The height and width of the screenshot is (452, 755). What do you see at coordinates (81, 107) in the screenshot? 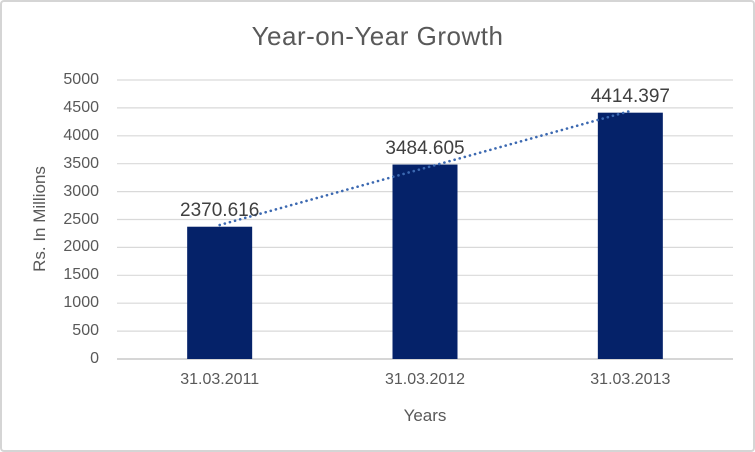
I see `y-tick-label: 4500` at bounding box center [81, 107].